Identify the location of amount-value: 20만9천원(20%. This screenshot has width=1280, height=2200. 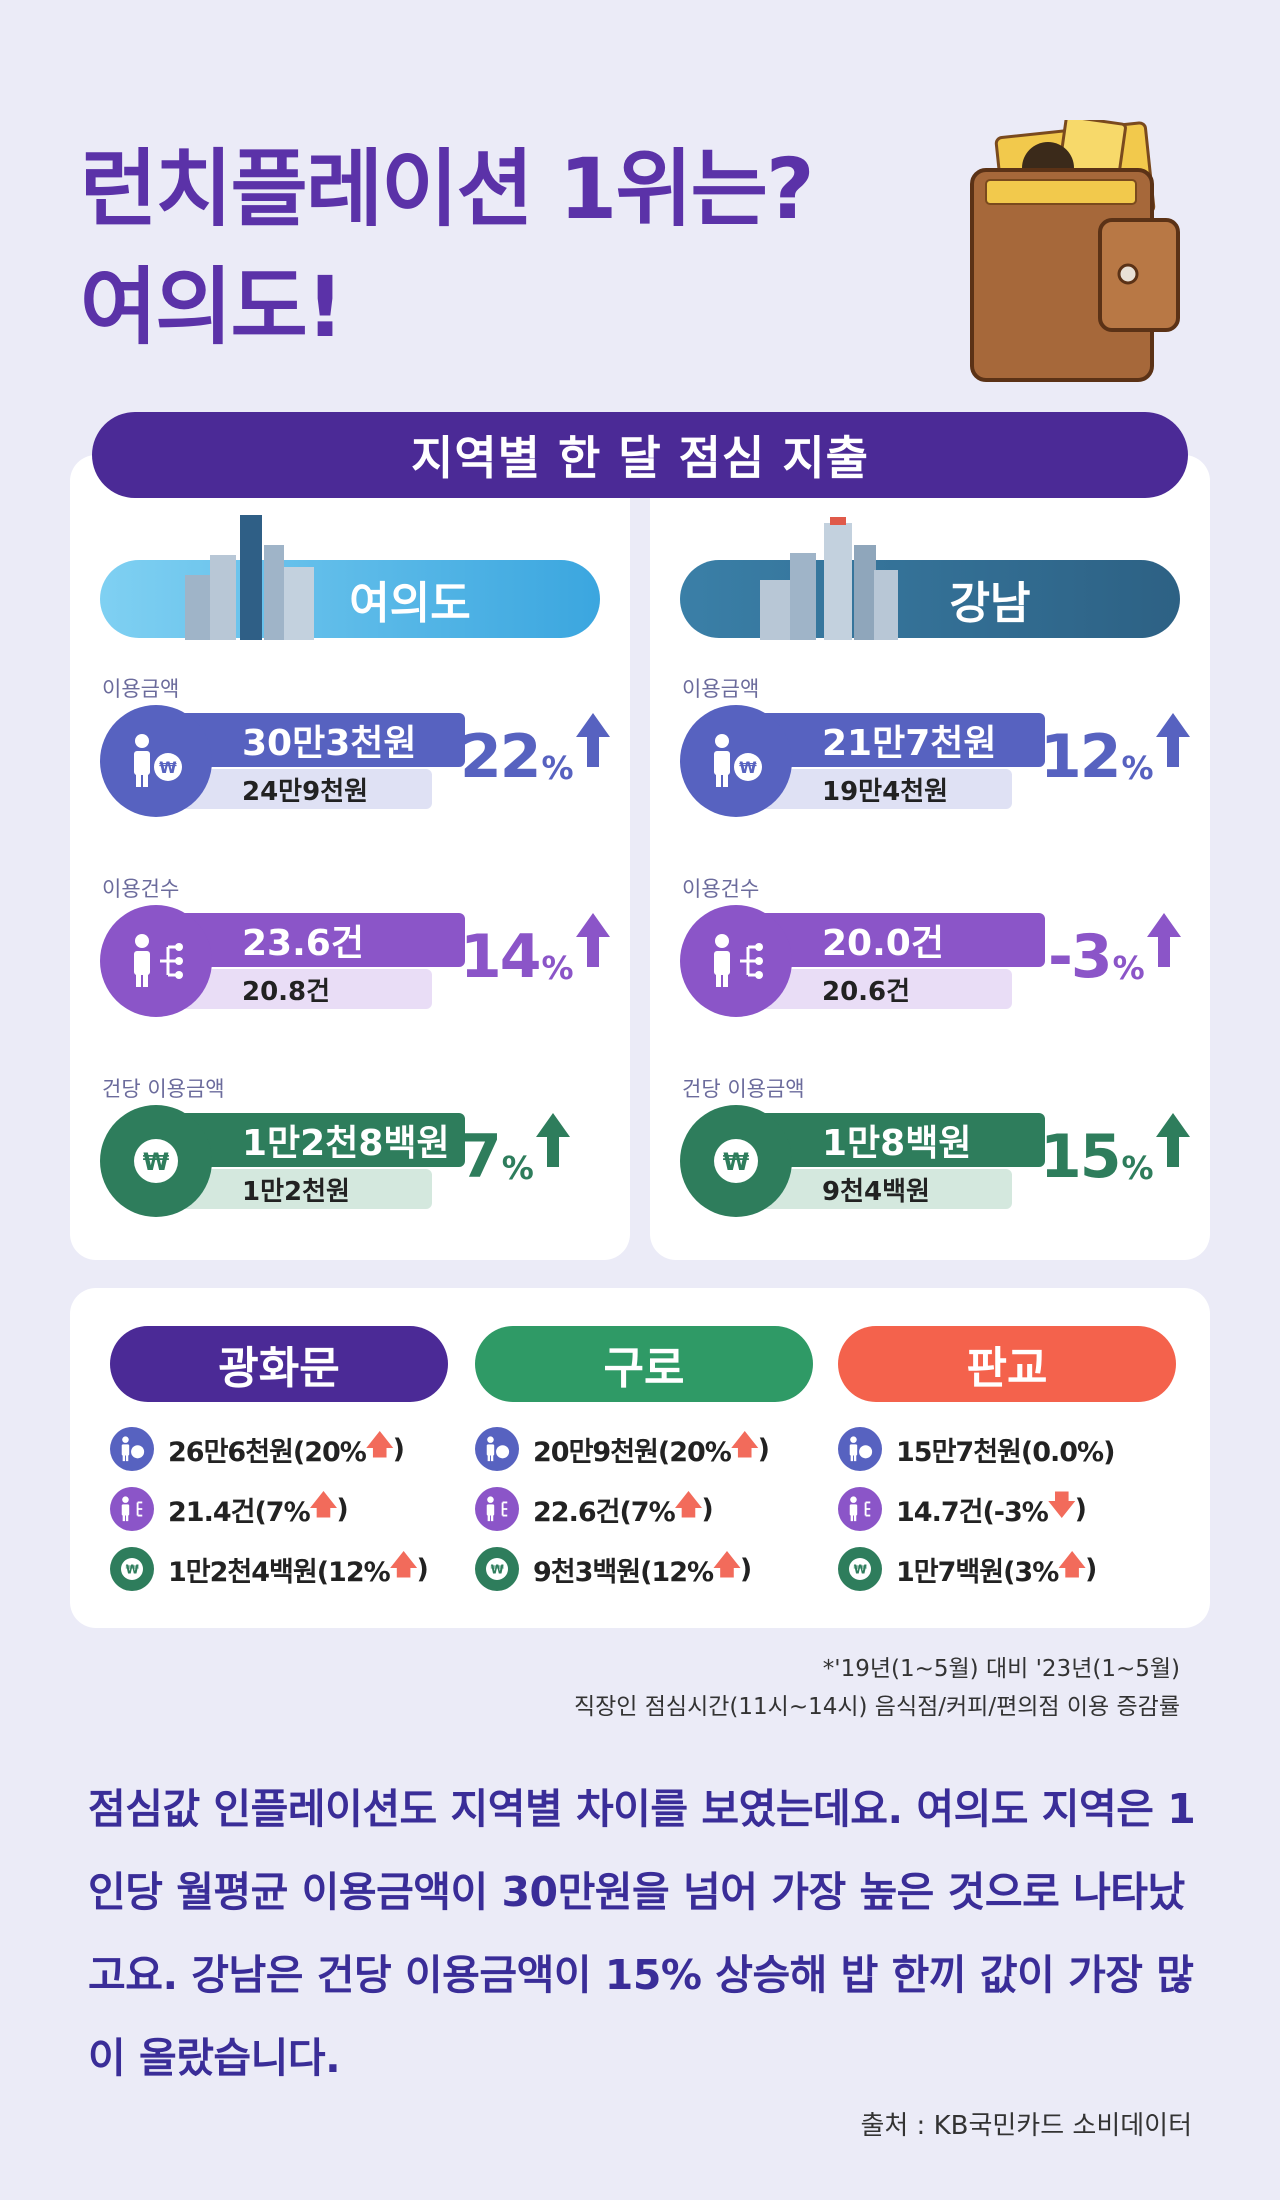
(632, 1452).